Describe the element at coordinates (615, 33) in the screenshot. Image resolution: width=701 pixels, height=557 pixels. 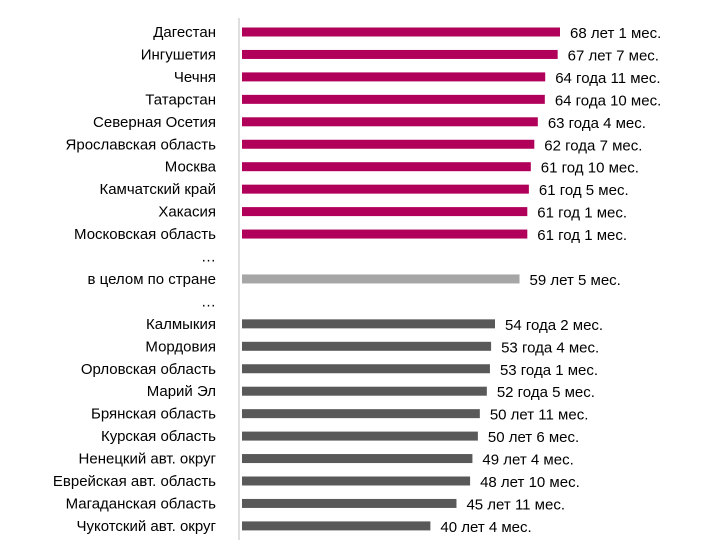
I see `data-label: 68 лет 1 мес.` at that location.